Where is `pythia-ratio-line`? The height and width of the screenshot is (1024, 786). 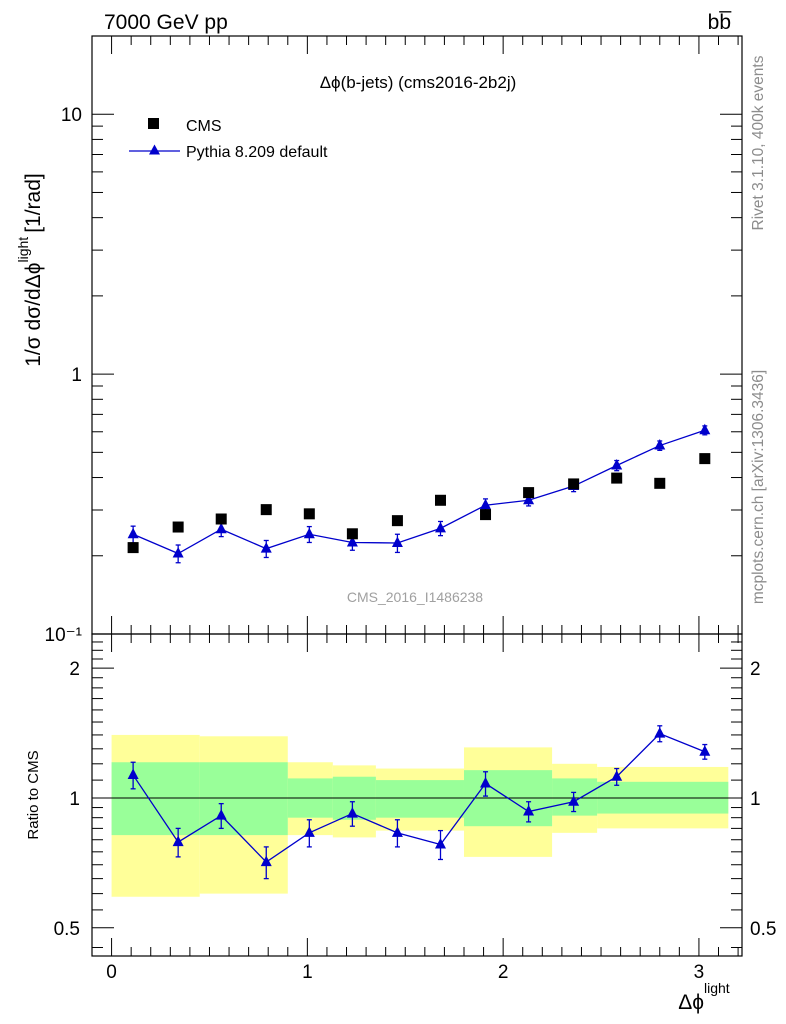
pythia-ratio-line is located at coordinates (419, 797).